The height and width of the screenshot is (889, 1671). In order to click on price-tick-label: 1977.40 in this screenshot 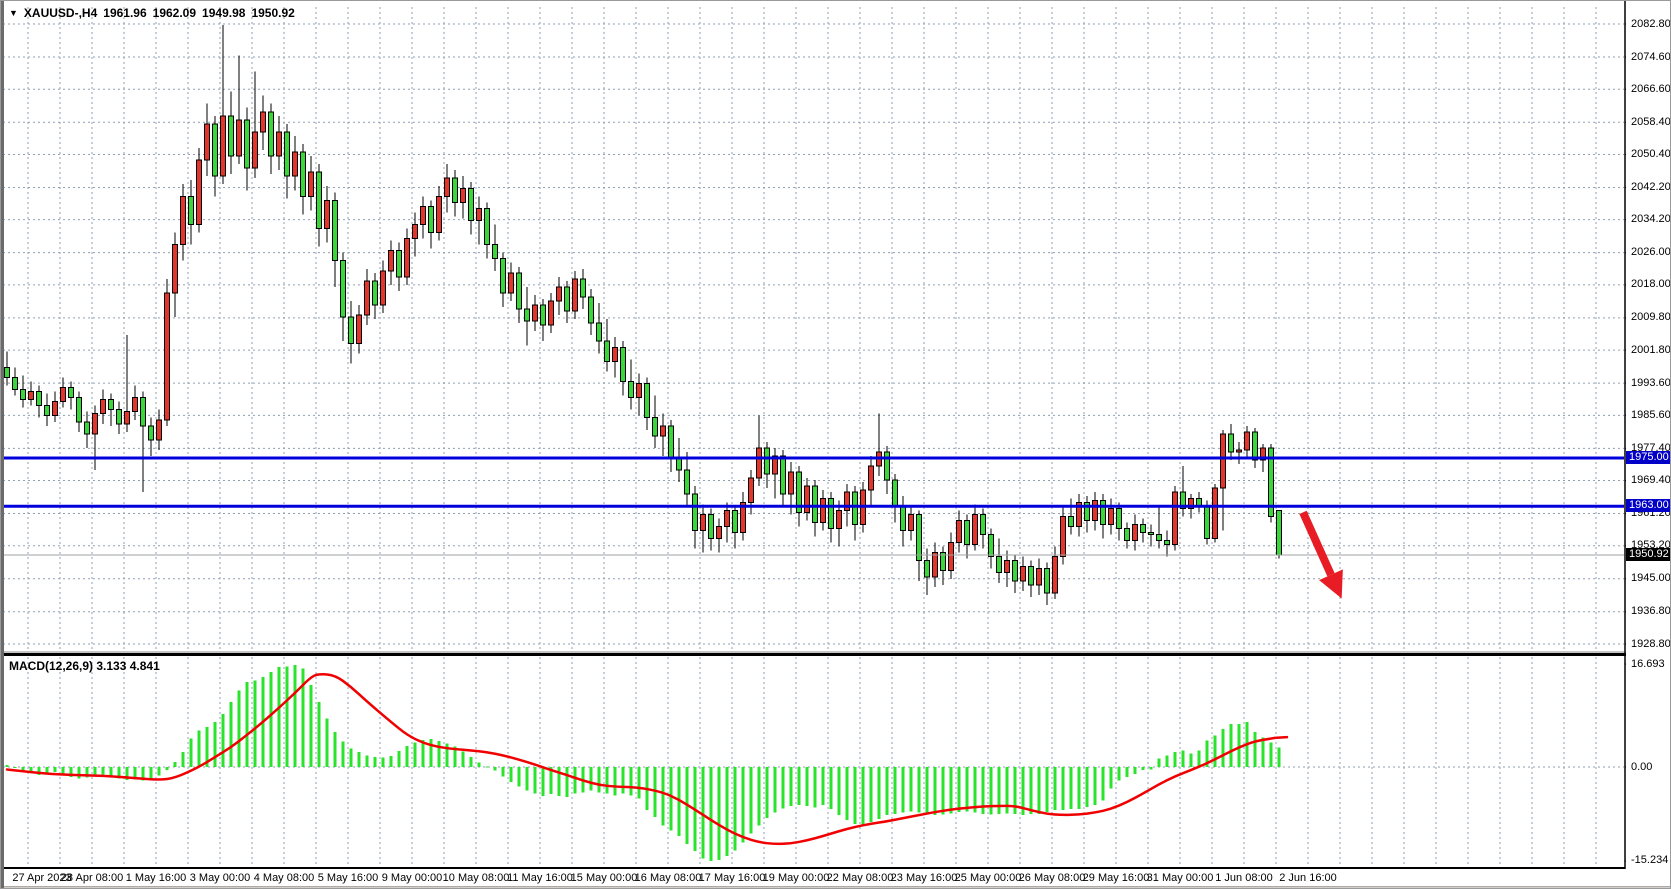, I will do `click(1651, 447)`.